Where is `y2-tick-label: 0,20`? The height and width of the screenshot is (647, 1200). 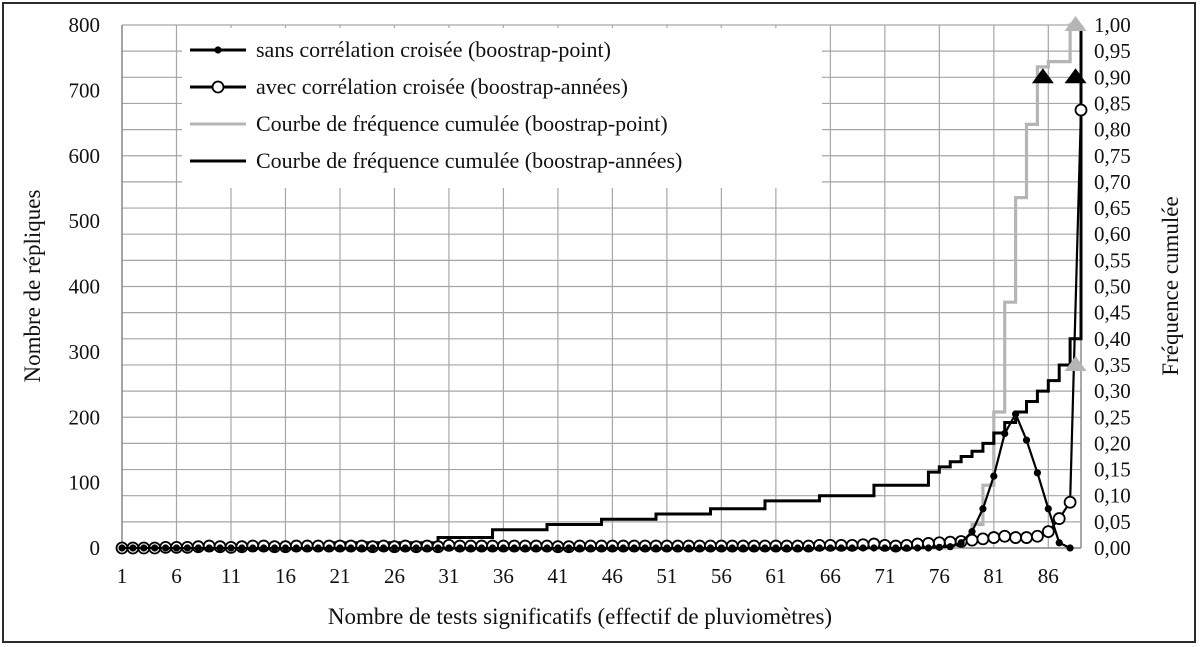 y2-tick-label: 0,20 is located at coordinates (1112, 443).